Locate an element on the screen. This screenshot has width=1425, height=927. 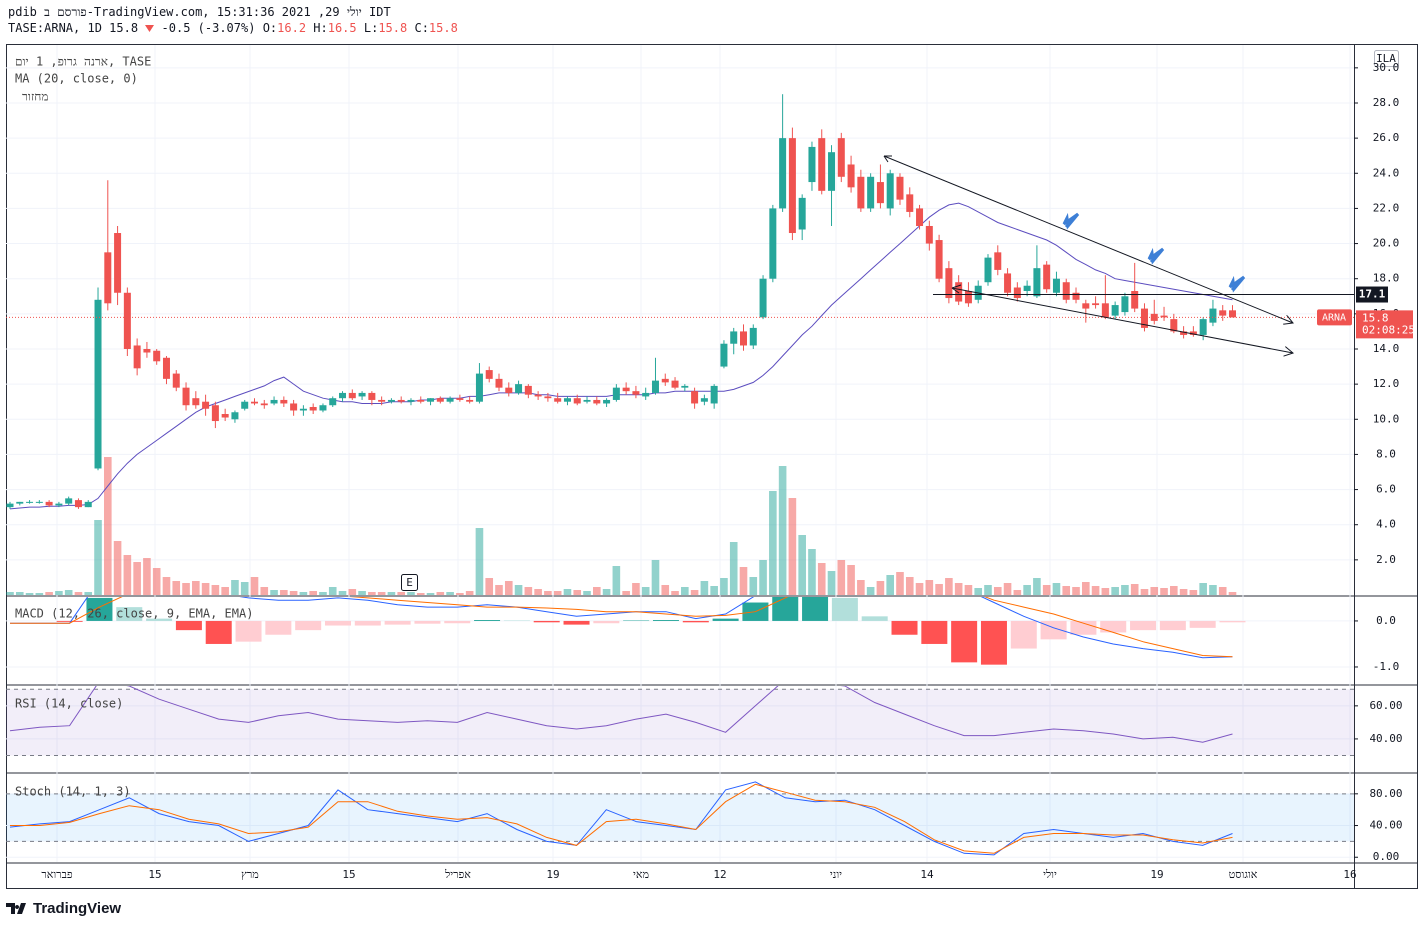
x-tick-label: 19 is located at coordinates (552, 874).